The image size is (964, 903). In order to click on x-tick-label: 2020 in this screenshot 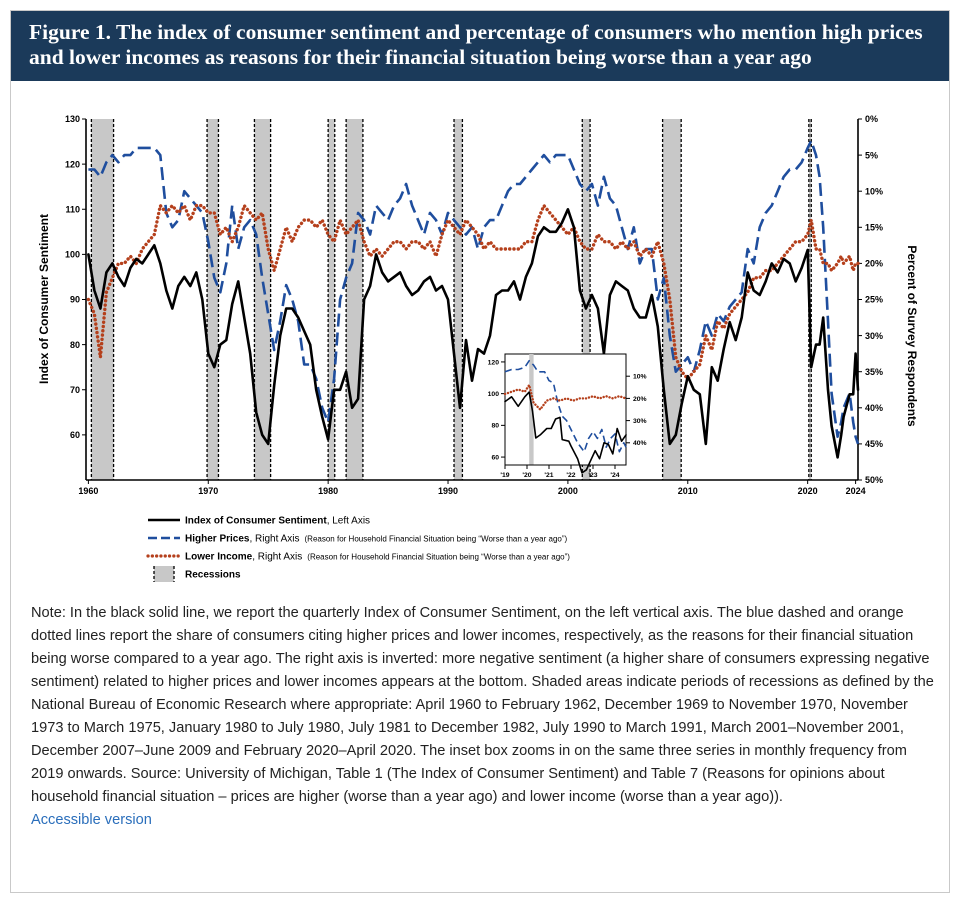, I will do `click(808, 491)`.